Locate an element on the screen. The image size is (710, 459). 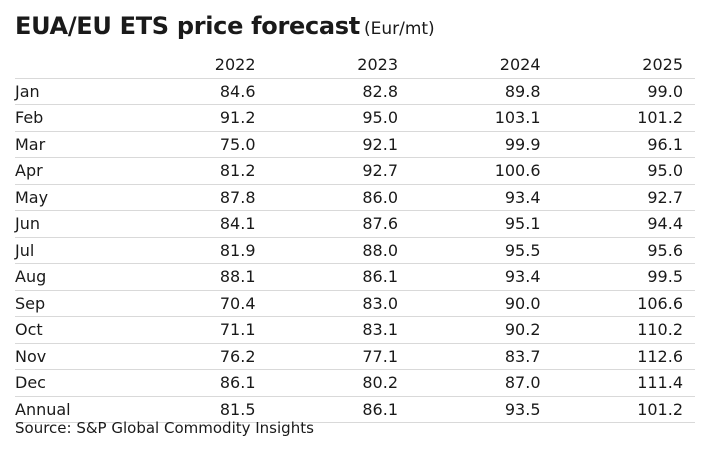
chart-title: EUA/EU ETS price forecast (Eur/mt) is located at coordinates (225, 26).